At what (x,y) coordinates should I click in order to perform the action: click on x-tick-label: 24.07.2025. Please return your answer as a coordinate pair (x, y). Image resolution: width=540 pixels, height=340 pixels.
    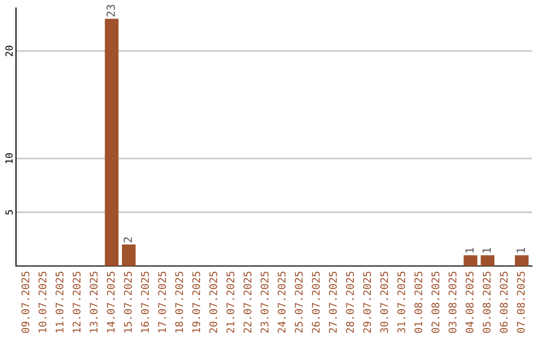
    Looking at the image, I should click on (282, 302).